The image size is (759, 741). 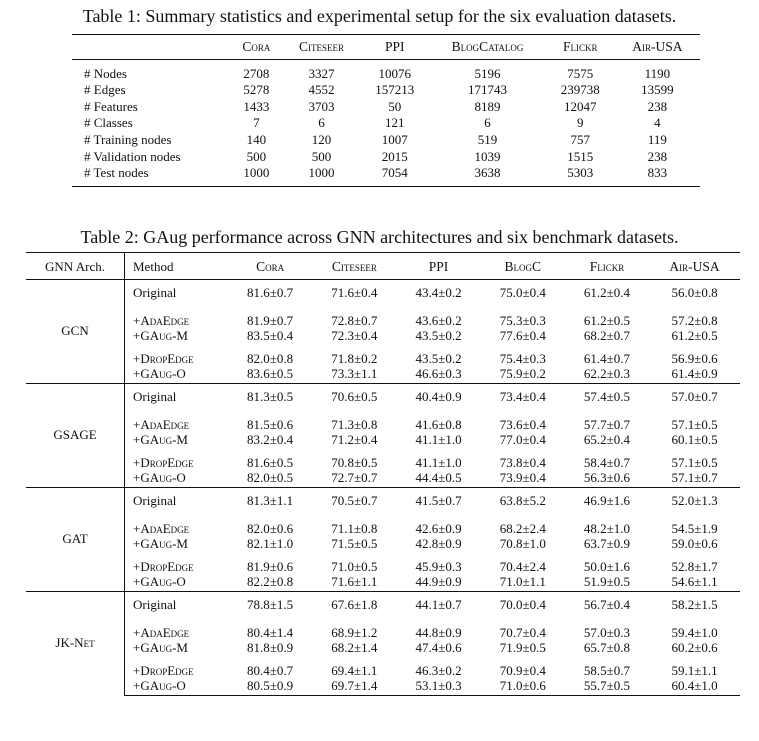 What do you see at coordinates (522, 320) in the screenshot?
I see `table-cell: 75.3±0.3` at bounding box center [522, 320].